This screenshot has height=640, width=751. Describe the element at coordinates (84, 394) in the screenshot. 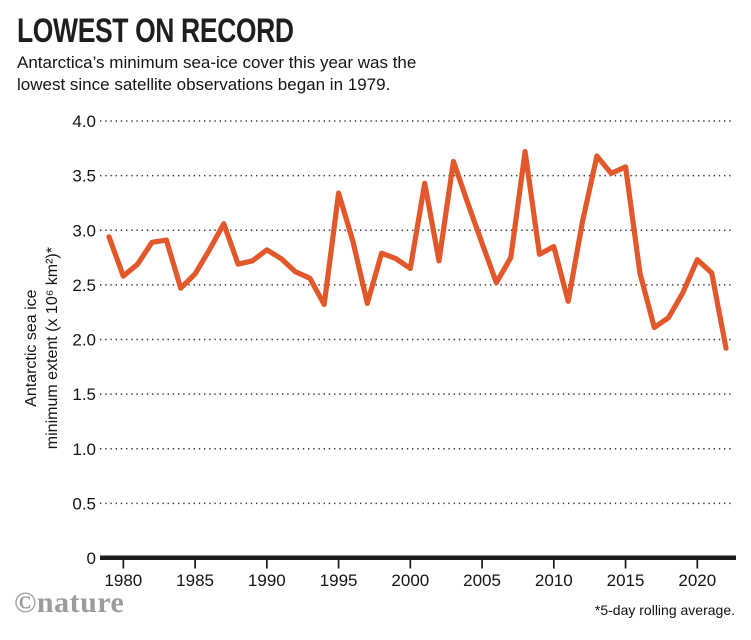

I see `y-tick-label: 1.5` at that location.